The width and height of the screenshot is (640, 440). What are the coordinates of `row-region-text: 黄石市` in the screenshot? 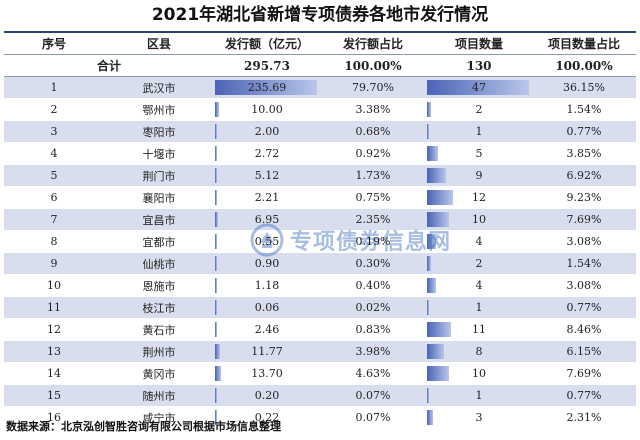 It's located at (159, 330).